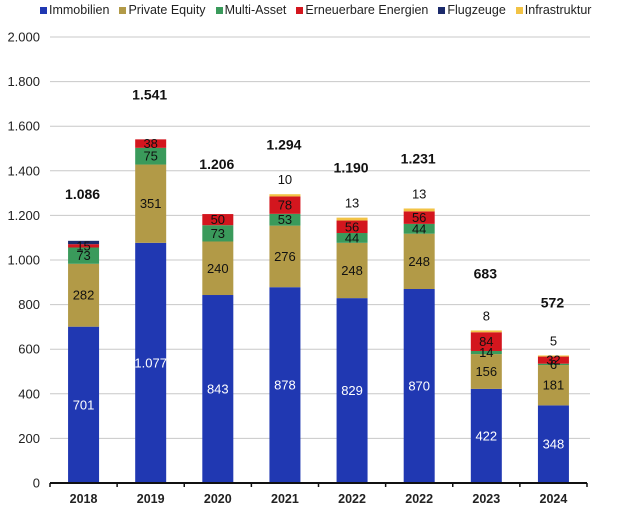  What do you see at coordinates (476, 10) in the screenshot?
I see `legend-label: Flugzeuge` at bounding box center [476, 10].